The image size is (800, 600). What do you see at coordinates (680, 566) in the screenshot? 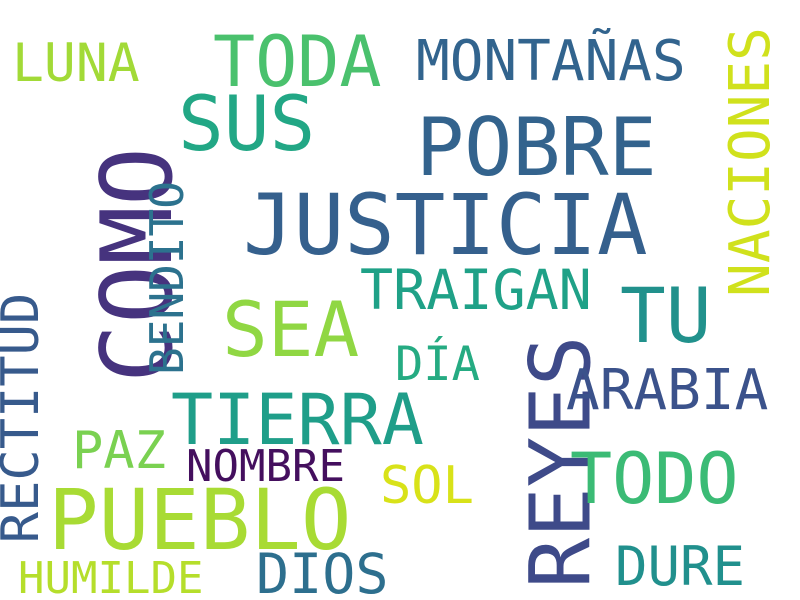
I see `word-dure: DURE` at bounding box center [680, 566].